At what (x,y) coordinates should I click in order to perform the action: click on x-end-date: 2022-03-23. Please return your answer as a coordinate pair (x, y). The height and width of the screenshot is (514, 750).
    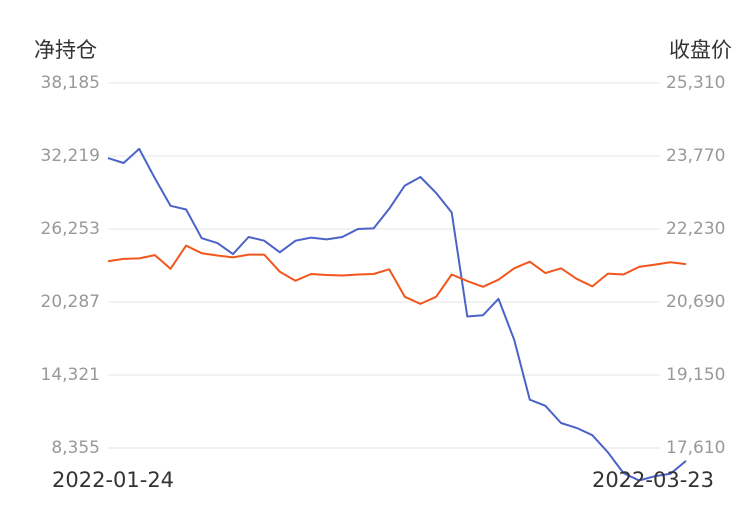
    Looking at the image, I should click on (652, 480).